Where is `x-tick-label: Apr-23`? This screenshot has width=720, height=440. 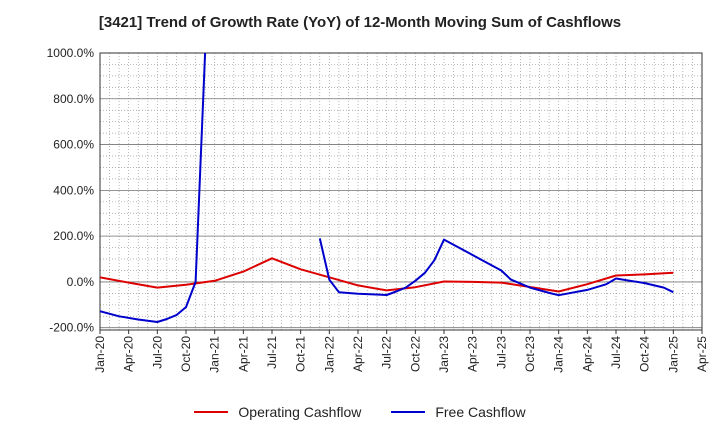
x-tick-label: Apr-23 is located at coordinates (473, 354).